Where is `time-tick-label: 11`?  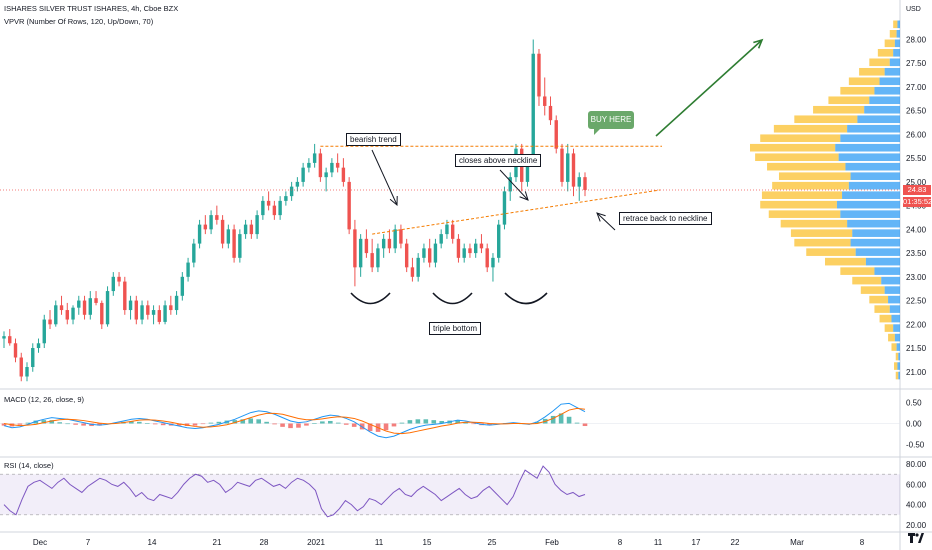
time-tick-label: 11 is located at coordinates (658, 542).